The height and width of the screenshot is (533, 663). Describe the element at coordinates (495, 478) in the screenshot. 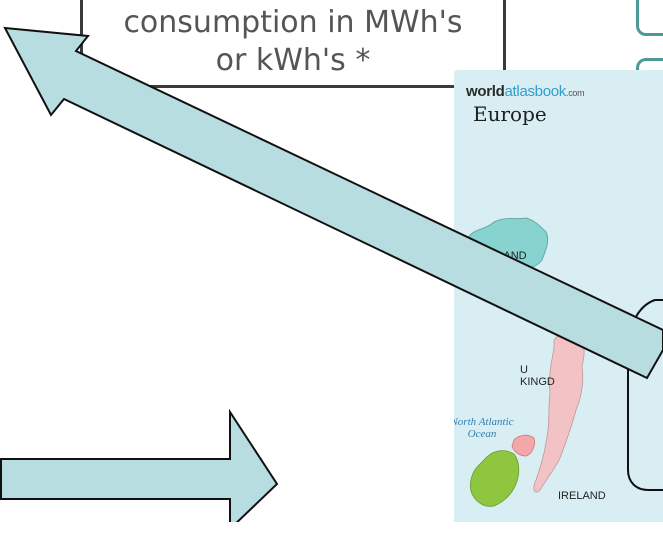

I see `ireland-shape` at that location.